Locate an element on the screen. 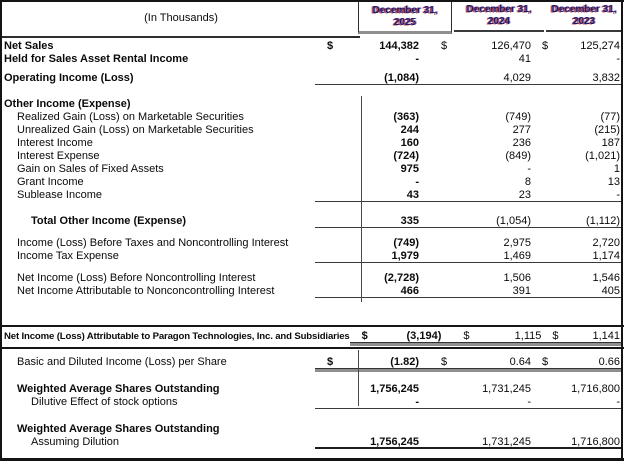 The image size is (624, 467). value: 160 is located at coordinates (409, 143).